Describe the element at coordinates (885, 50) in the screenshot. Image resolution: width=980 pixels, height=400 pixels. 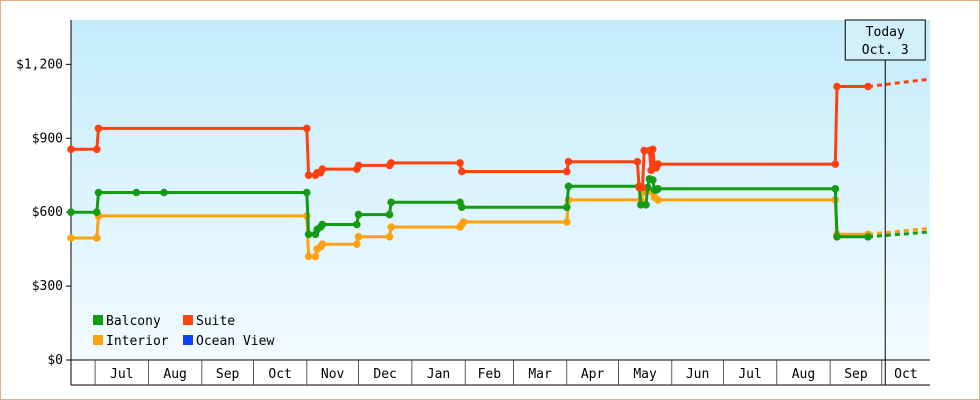
I see `today-date: Oct. 3` at that location.